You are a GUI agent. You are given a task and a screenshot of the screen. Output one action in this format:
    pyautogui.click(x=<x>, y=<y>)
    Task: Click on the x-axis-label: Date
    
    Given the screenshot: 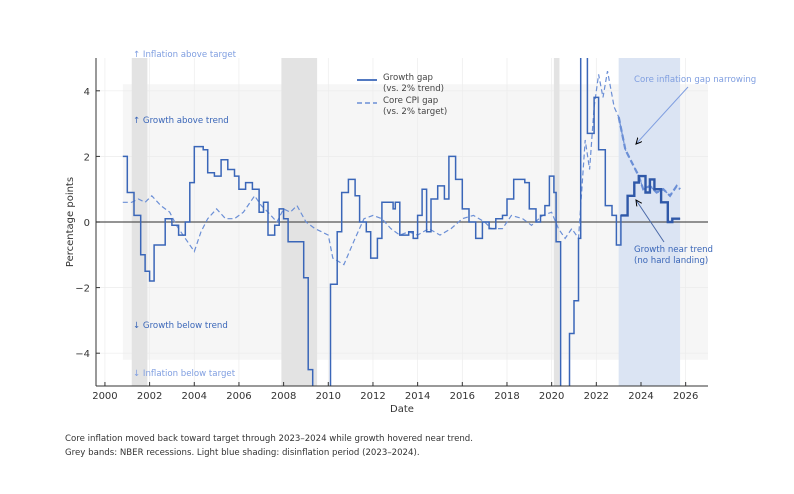 What is the action you would take?
    pyautogui.click(x=402, y=409)
    